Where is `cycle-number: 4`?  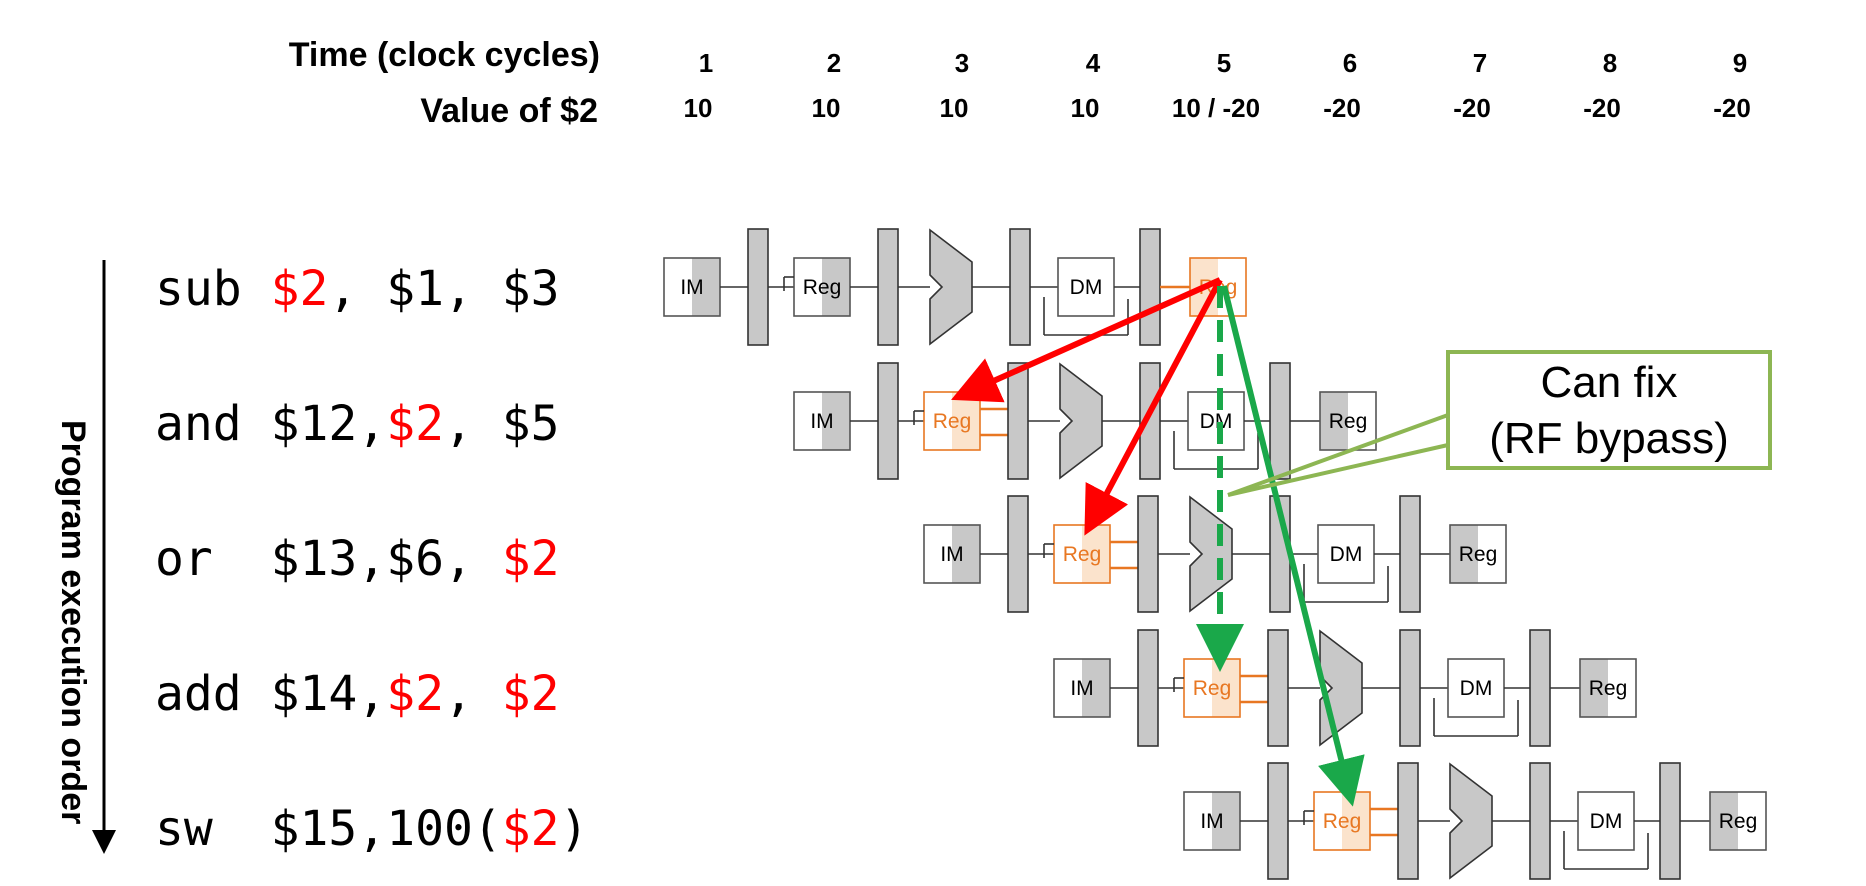
cycle-number: 4 is located at coordinates (1093, 63).